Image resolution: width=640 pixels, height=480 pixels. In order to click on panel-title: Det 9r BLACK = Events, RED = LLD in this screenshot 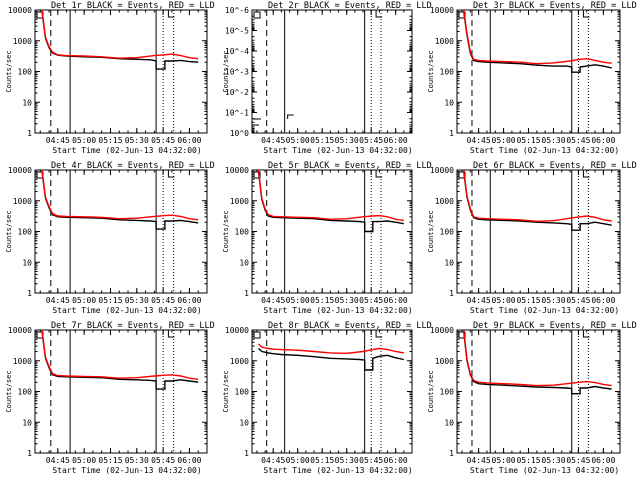, I will do `click(555, 326)`.